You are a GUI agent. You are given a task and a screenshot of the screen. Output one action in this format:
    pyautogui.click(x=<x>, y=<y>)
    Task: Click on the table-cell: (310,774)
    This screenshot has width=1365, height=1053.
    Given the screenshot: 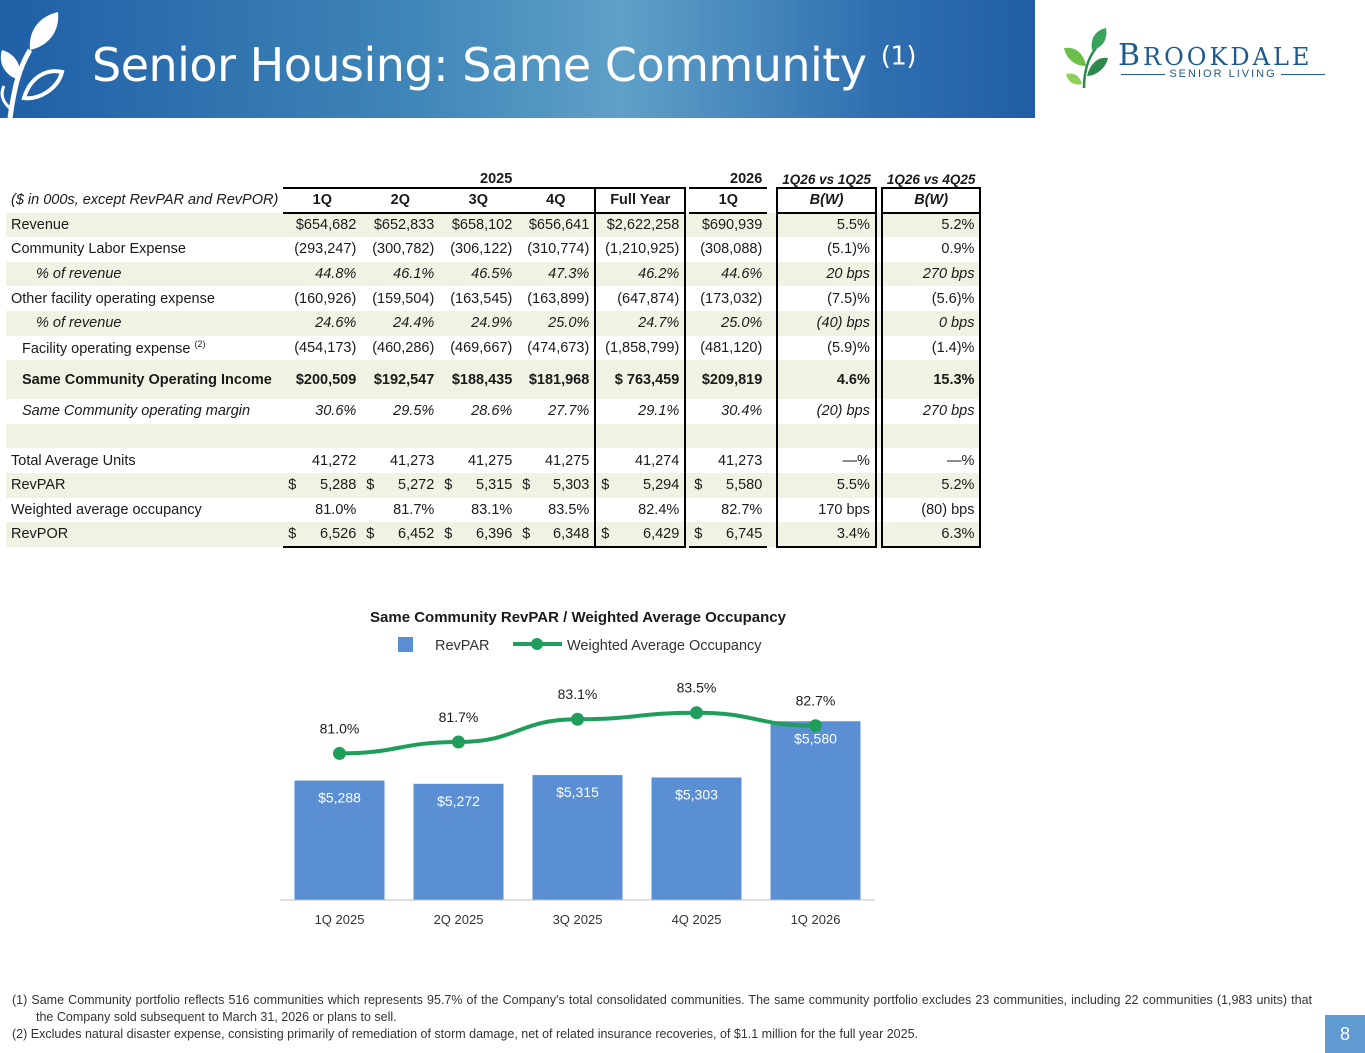 What is the action you would take?
    pyautogui.click(x=558, y=249)
    